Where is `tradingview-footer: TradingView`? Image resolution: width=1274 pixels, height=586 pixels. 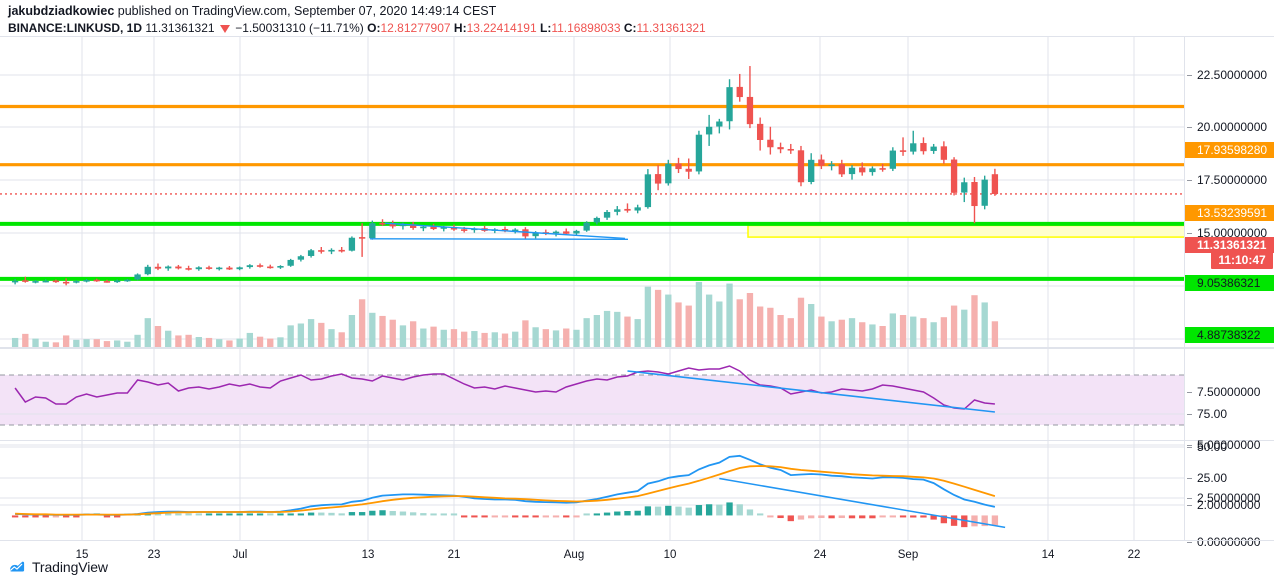 tradingview-footer: TradingView is located at coordinates (58, 567).